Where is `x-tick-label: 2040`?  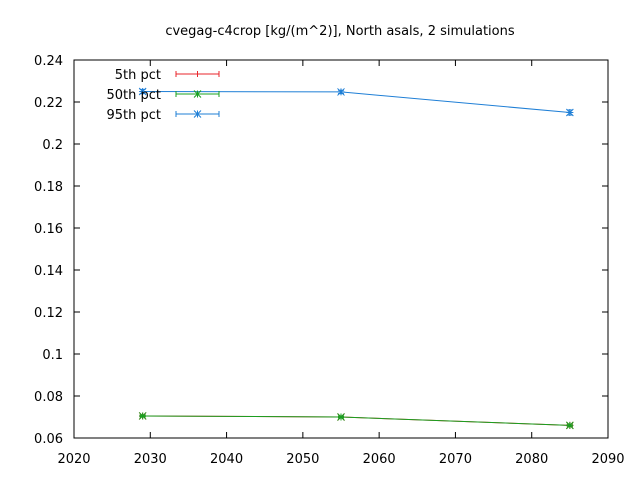 x-tick-label: 2040 is located at coordinates (226, 459).